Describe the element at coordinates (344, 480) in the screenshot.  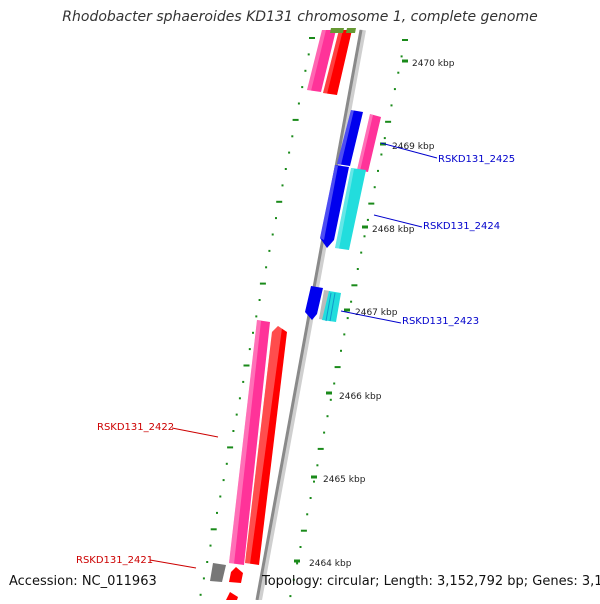
I see `ruler-label: 2465 kbp` at that location.